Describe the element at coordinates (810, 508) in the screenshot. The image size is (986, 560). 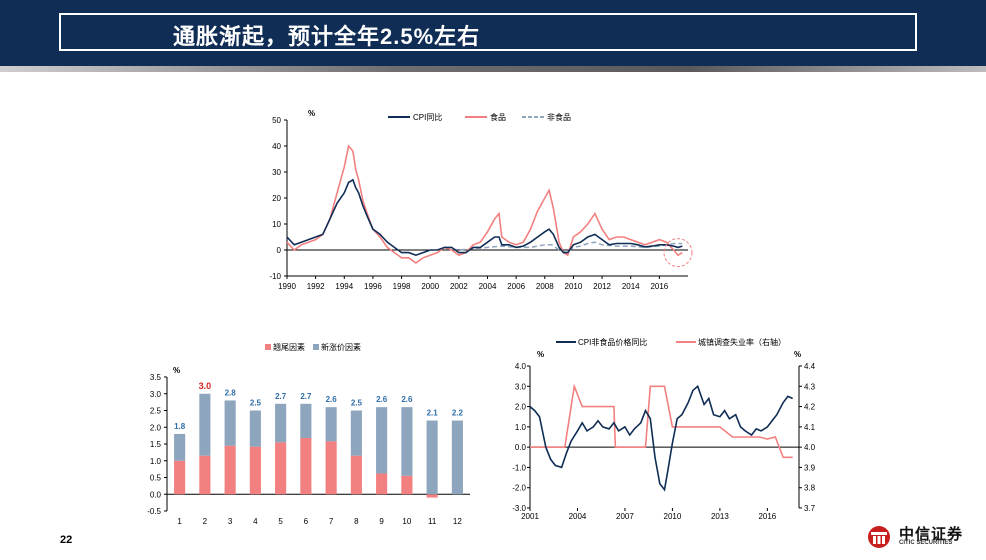
I see `right-tick-label: 3.7` at that location.